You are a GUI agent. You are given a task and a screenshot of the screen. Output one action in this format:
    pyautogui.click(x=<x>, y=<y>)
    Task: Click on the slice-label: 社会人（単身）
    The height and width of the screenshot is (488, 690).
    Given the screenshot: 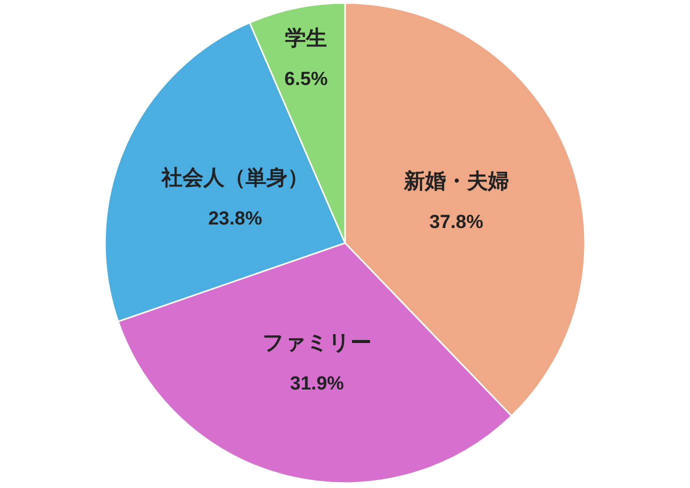 What is the action you would take?
    pyautogui.click(x=234, y=178)
    